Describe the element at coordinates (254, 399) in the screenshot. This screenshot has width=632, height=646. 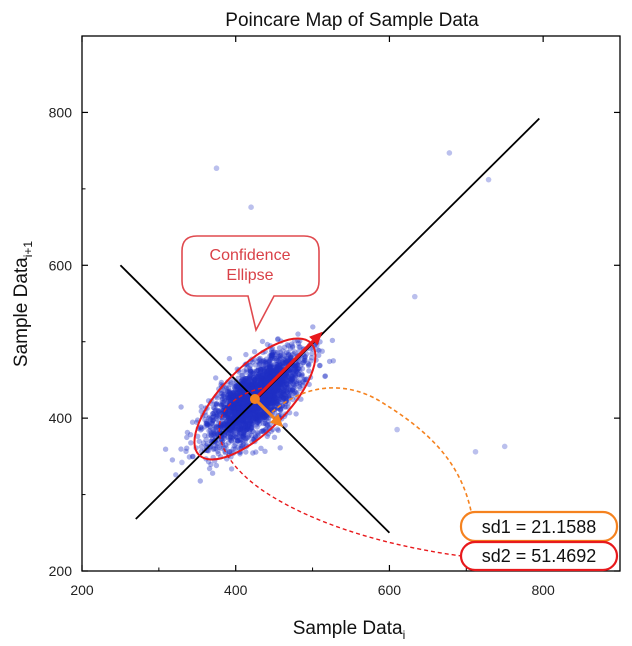
I see `centroid-point` at that location.